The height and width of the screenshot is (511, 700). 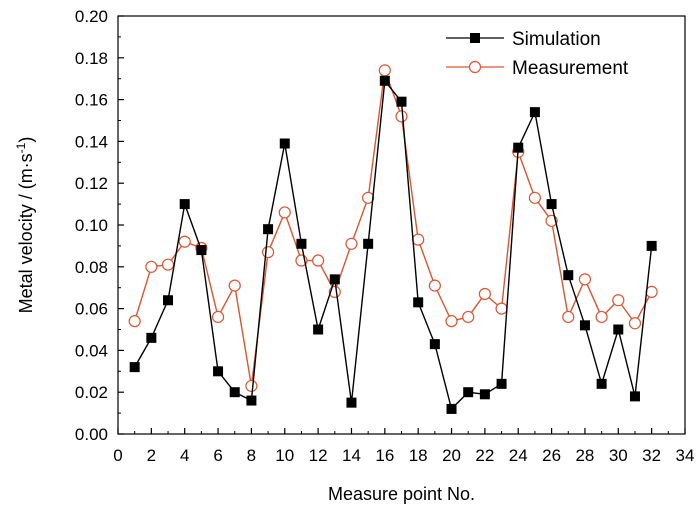 I want to click on legend-label-measurement: Measurement, so click(x=570, y=68).